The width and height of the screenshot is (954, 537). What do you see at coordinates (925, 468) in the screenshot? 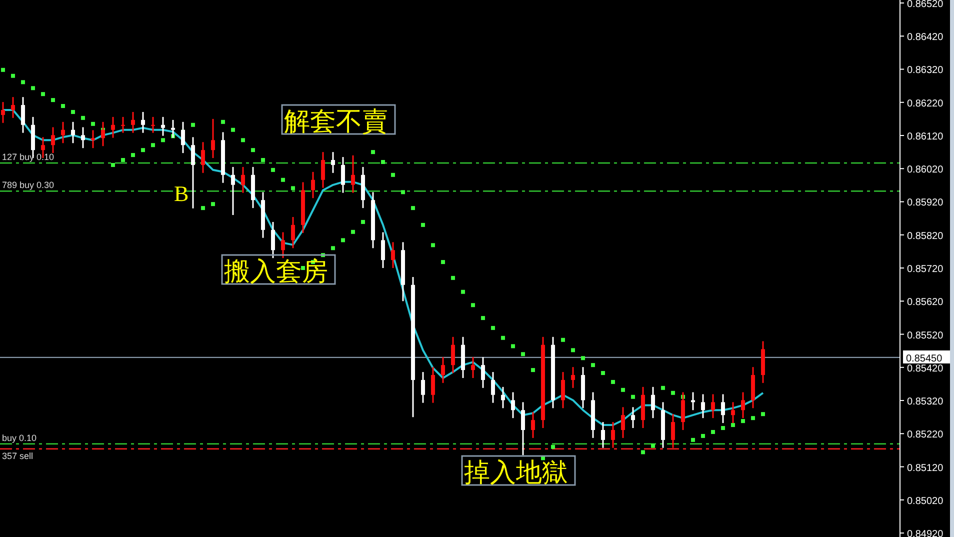
I see `y-tick-label: 0.85120` at bounding box center [925, 468].